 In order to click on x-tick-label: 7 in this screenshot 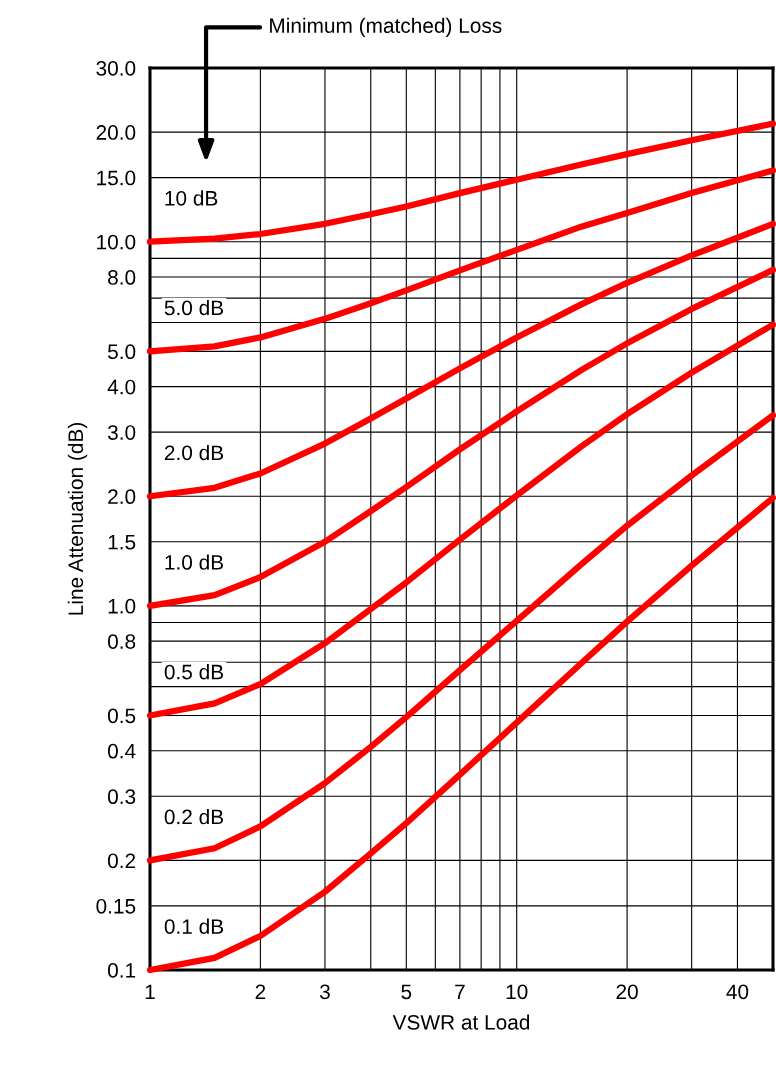, I will do `click(460, 991)`.